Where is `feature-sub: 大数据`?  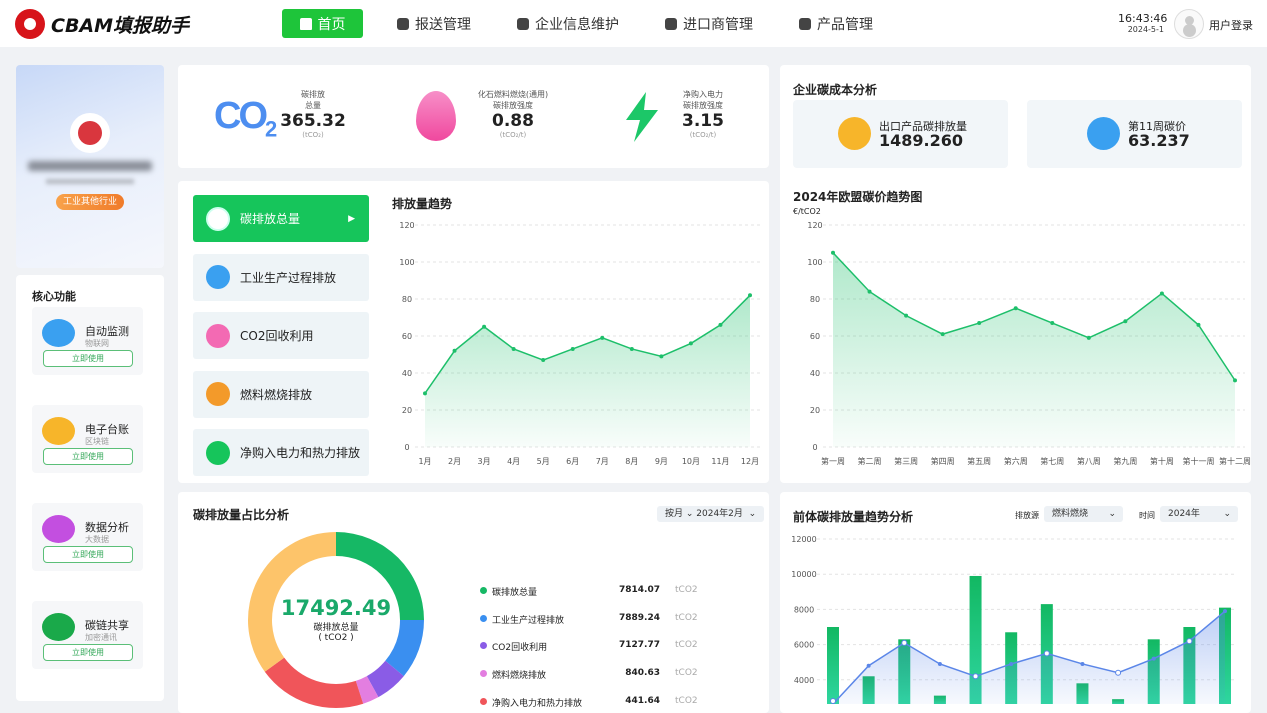 feature-sub: 大数据 is located at coordinates (97, 539).